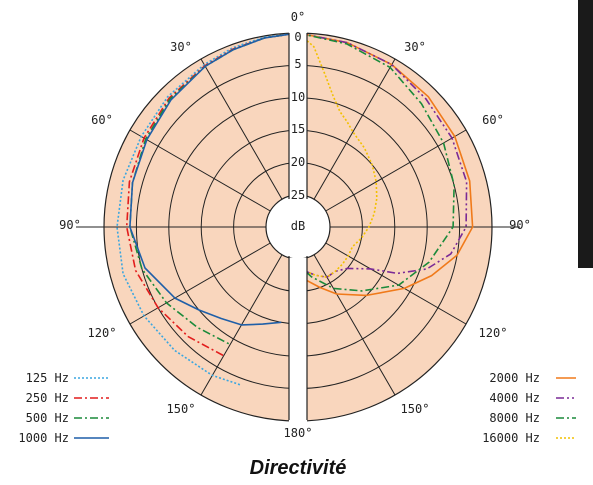  What do you see at coordinates (298, 129) in the screenshot?
I see `radial-tick-15: 15` at bounding box center [298, 129].